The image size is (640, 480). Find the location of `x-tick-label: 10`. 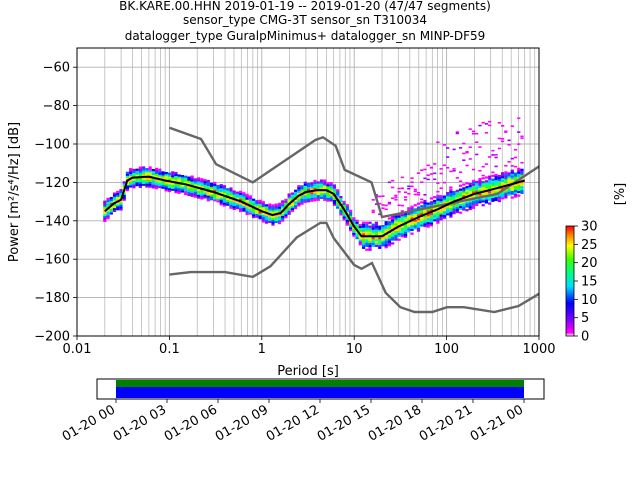

x-tick-label: 10 is located at coordinates (354, 349).